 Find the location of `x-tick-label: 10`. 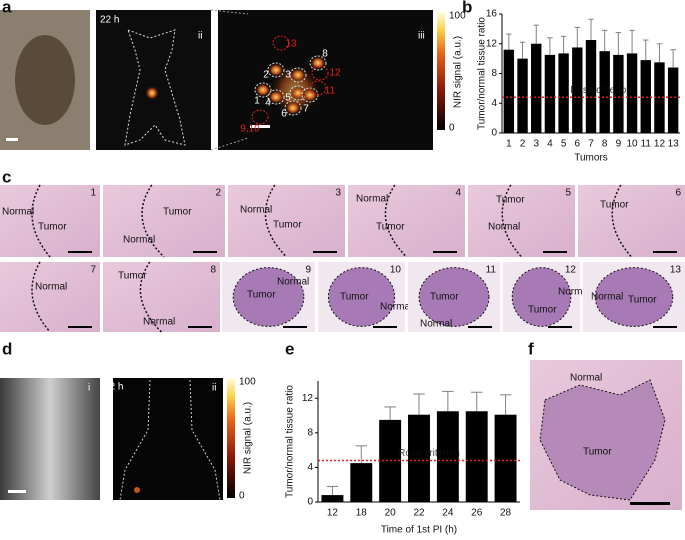

x-tick-label: 10 is located at coordinates (633, 144).